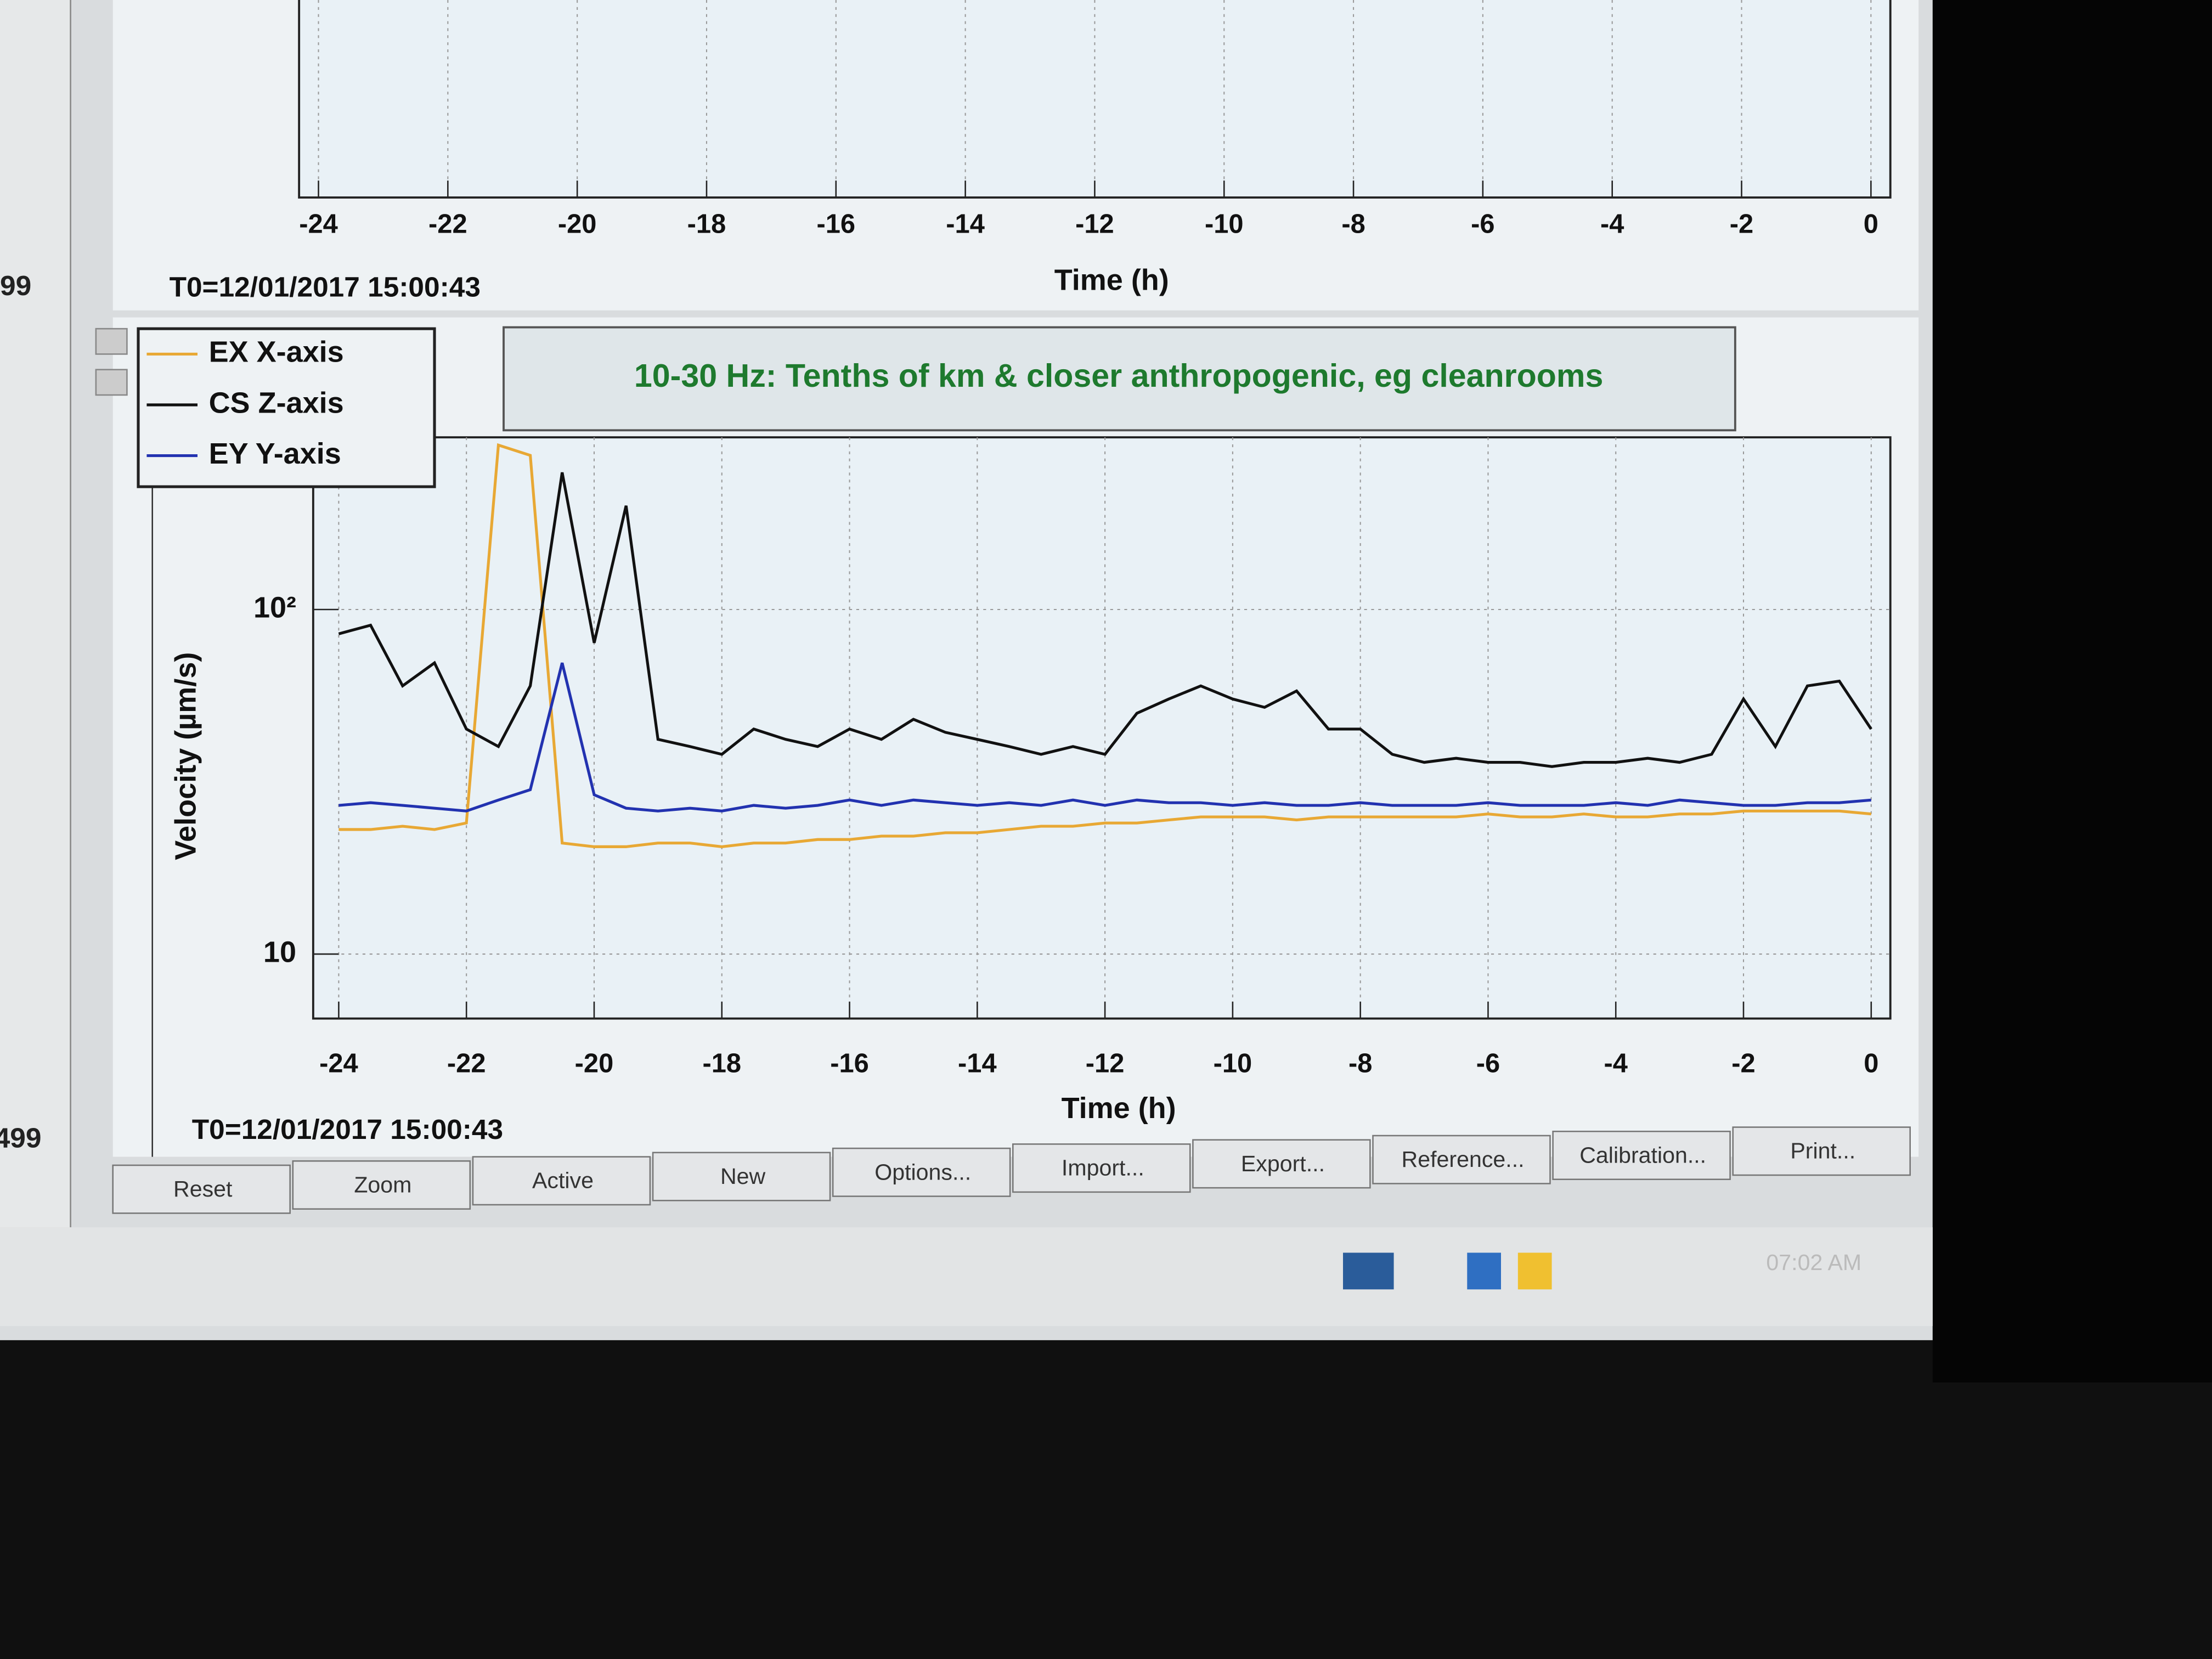 The image size is (2212, 1659). I want to click on y-tick-label: 10, so click(279, 952).